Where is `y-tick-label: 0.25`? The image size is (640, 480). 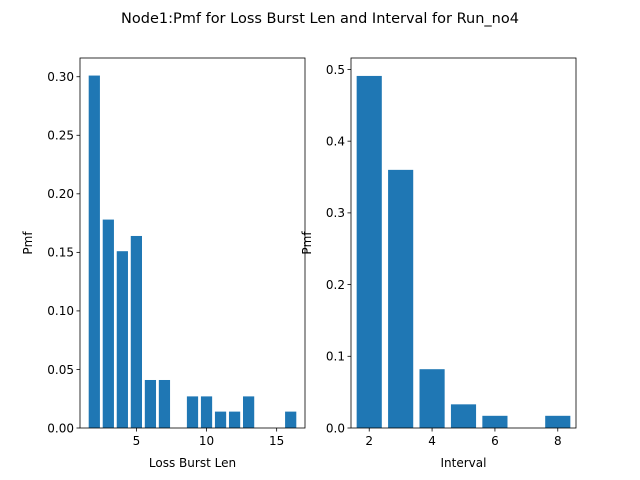 y-tick-label: 0.25 is located at coordinates (60, 136).